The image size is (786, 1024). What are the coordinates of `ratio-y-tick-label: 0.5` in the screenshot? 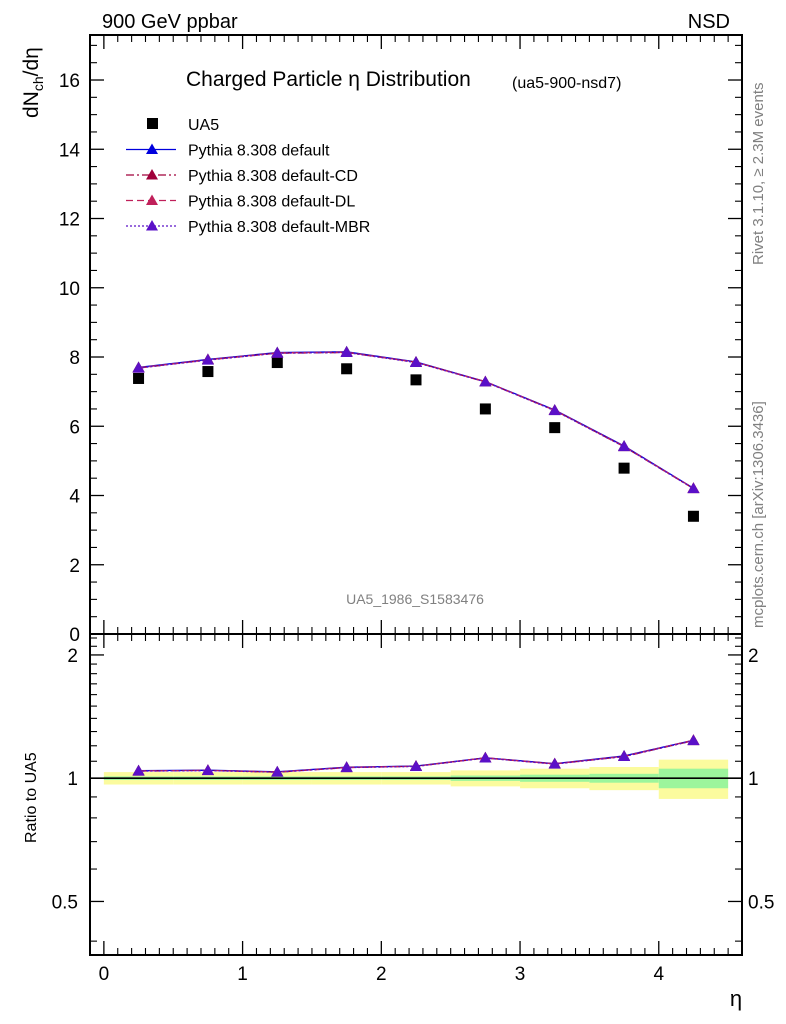 It's located at (65, 902).